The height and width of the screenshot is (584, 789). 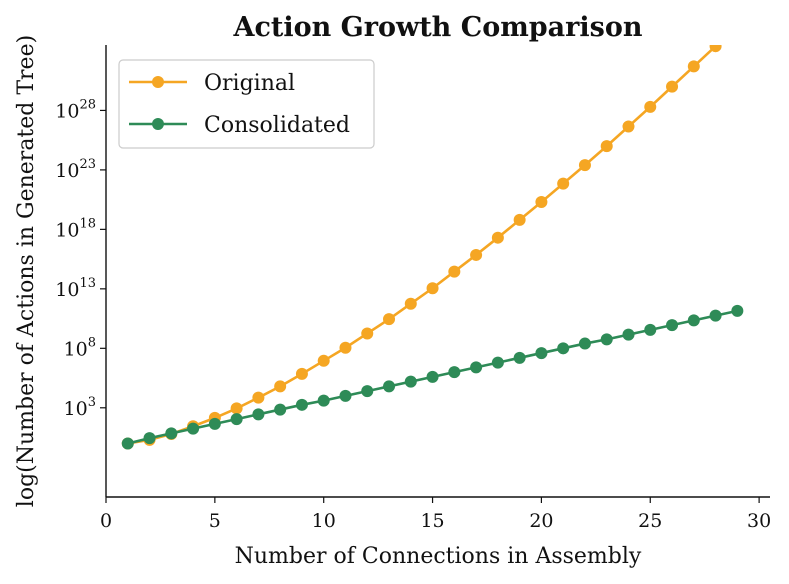 I want to click on x-tick-label: 20, so click(x=541, y=521).